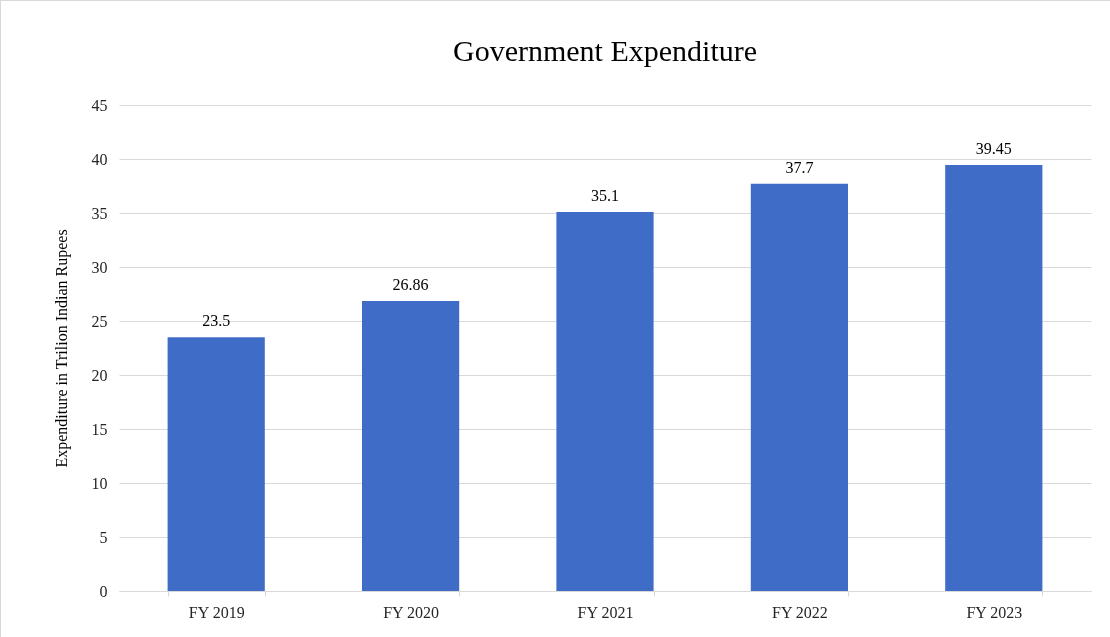 This screenshot has height=637, width=1110. Describe the element at coordinates (99, 483) in the screenshot. I see `y-tick-label: 10` at that location.